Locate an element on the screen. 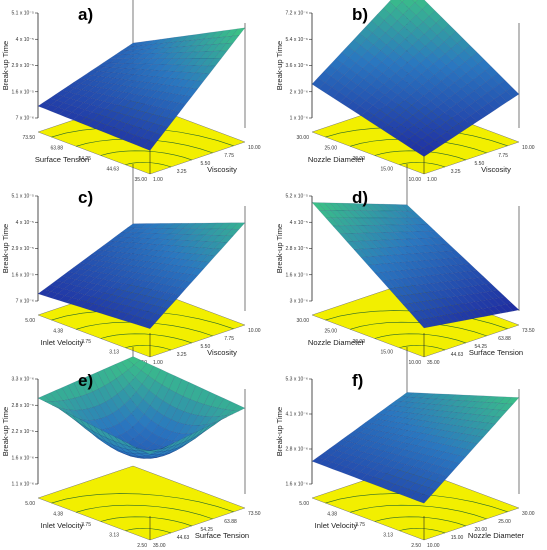 Image resolution: width=547 pixels, height=550 pixels. y-tick-label: 73.50 is located at coordinates (28, 138).